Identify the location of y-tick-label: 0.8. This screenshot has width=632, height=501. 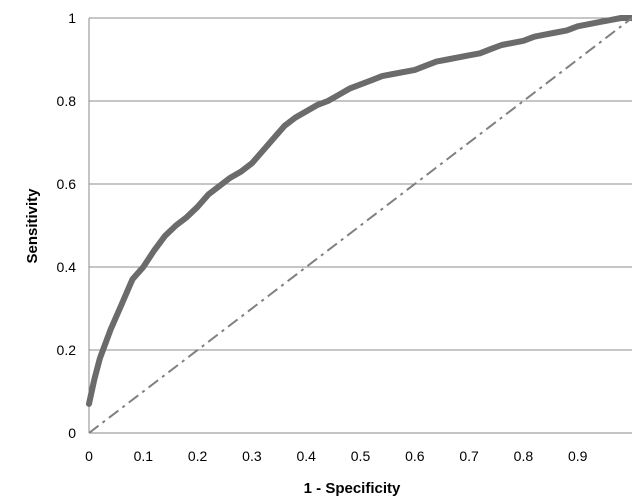
(67, 101).